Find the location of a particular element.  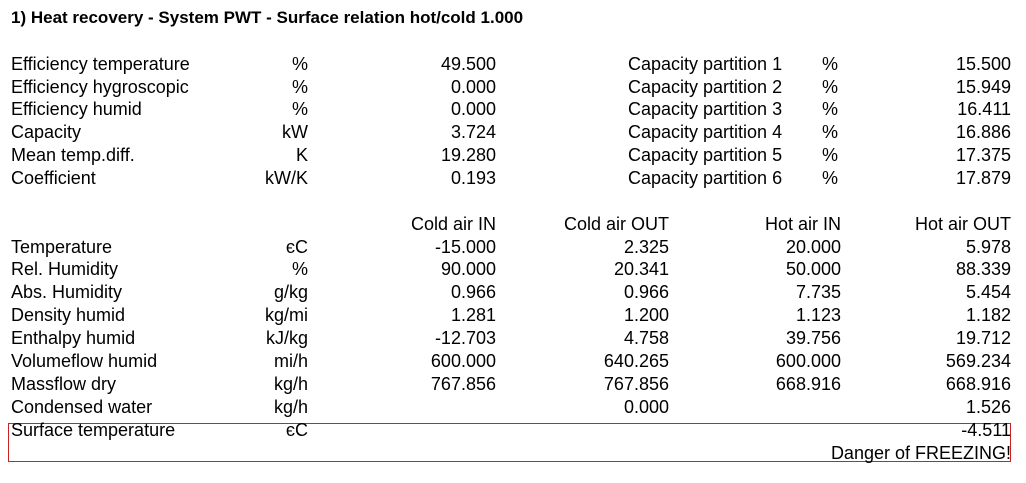

cell-hot-air-out: 5.978 is located at coordinates (988, 247).